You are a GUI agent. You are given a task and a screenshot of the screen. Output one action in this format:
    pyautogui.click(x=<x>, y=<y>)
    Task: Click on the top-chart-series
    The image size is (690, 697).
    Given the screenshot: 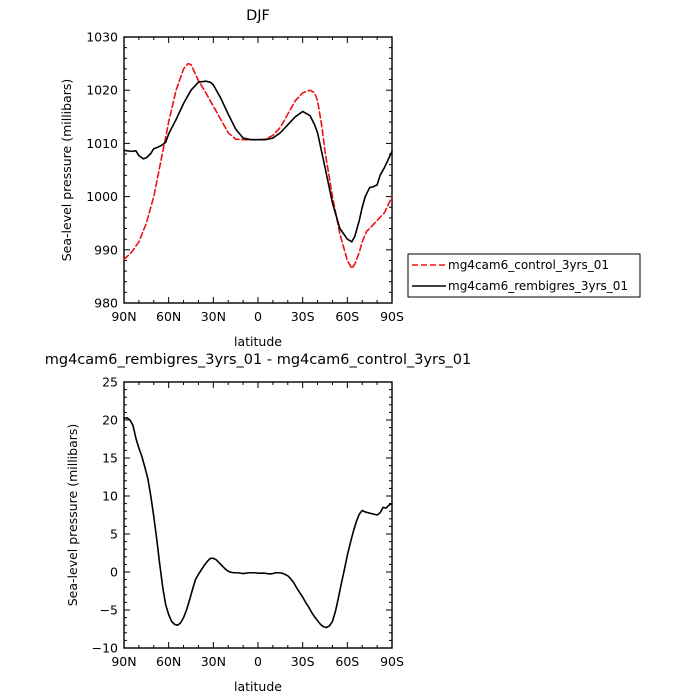 What is the action you would take?
    pyautogui.click(x=258, y=166)
    